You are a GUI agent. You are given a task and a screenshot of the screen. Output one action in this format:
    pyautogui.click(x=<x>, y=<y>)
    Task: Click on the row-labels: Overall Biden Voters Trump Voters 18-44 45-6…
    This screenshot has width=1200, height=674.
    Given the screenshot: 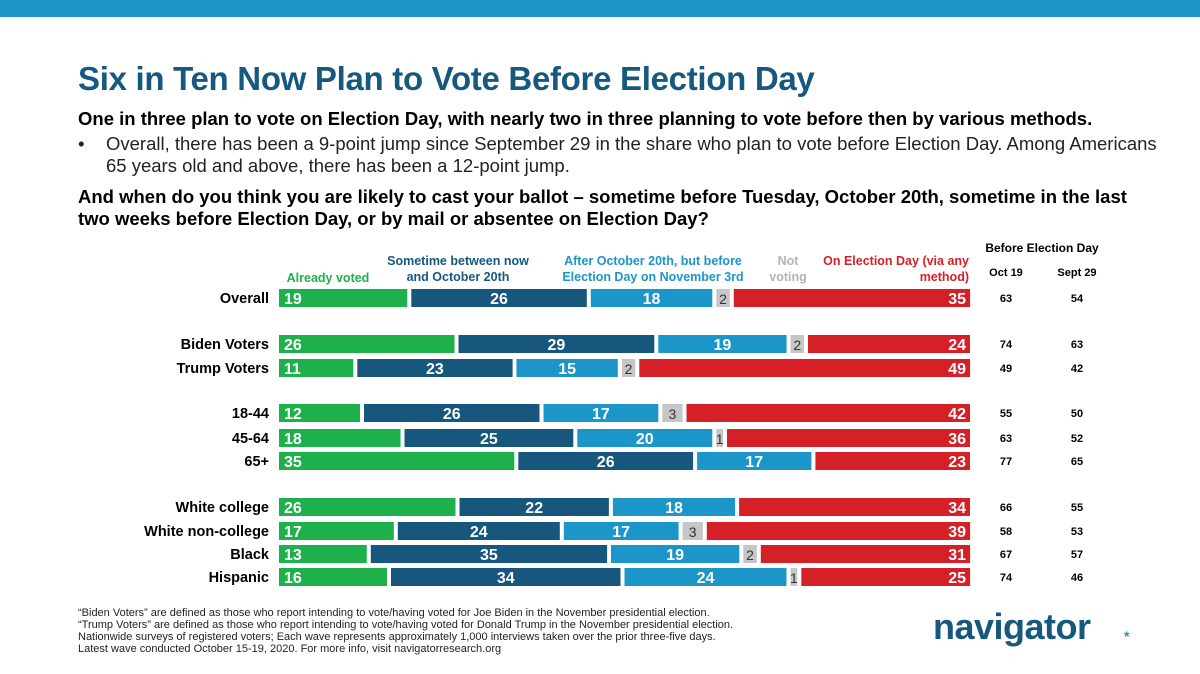 What is the action you would take?
    pyautogui.click(x=207, y=438)
    